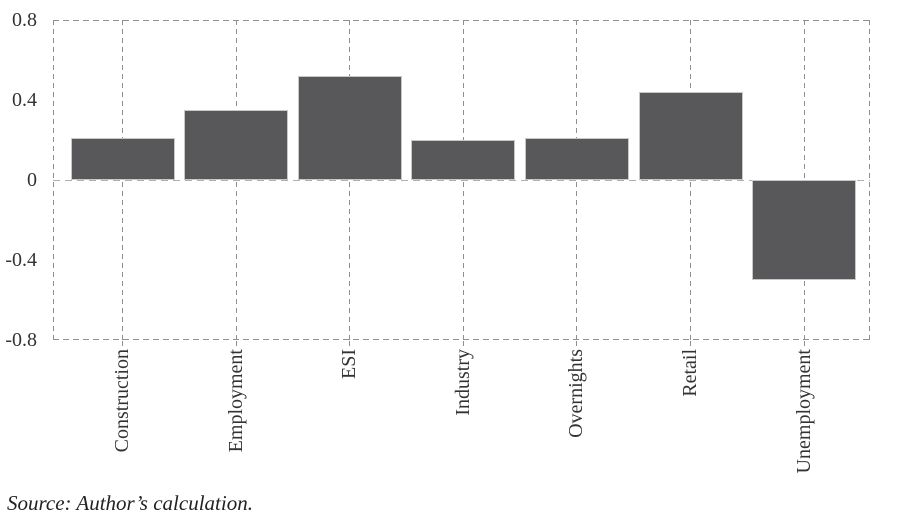 Image resolution: width=900 pixels, height=524 pixels. I want to click on x-category-label-box: Construction, so click(123, 419).